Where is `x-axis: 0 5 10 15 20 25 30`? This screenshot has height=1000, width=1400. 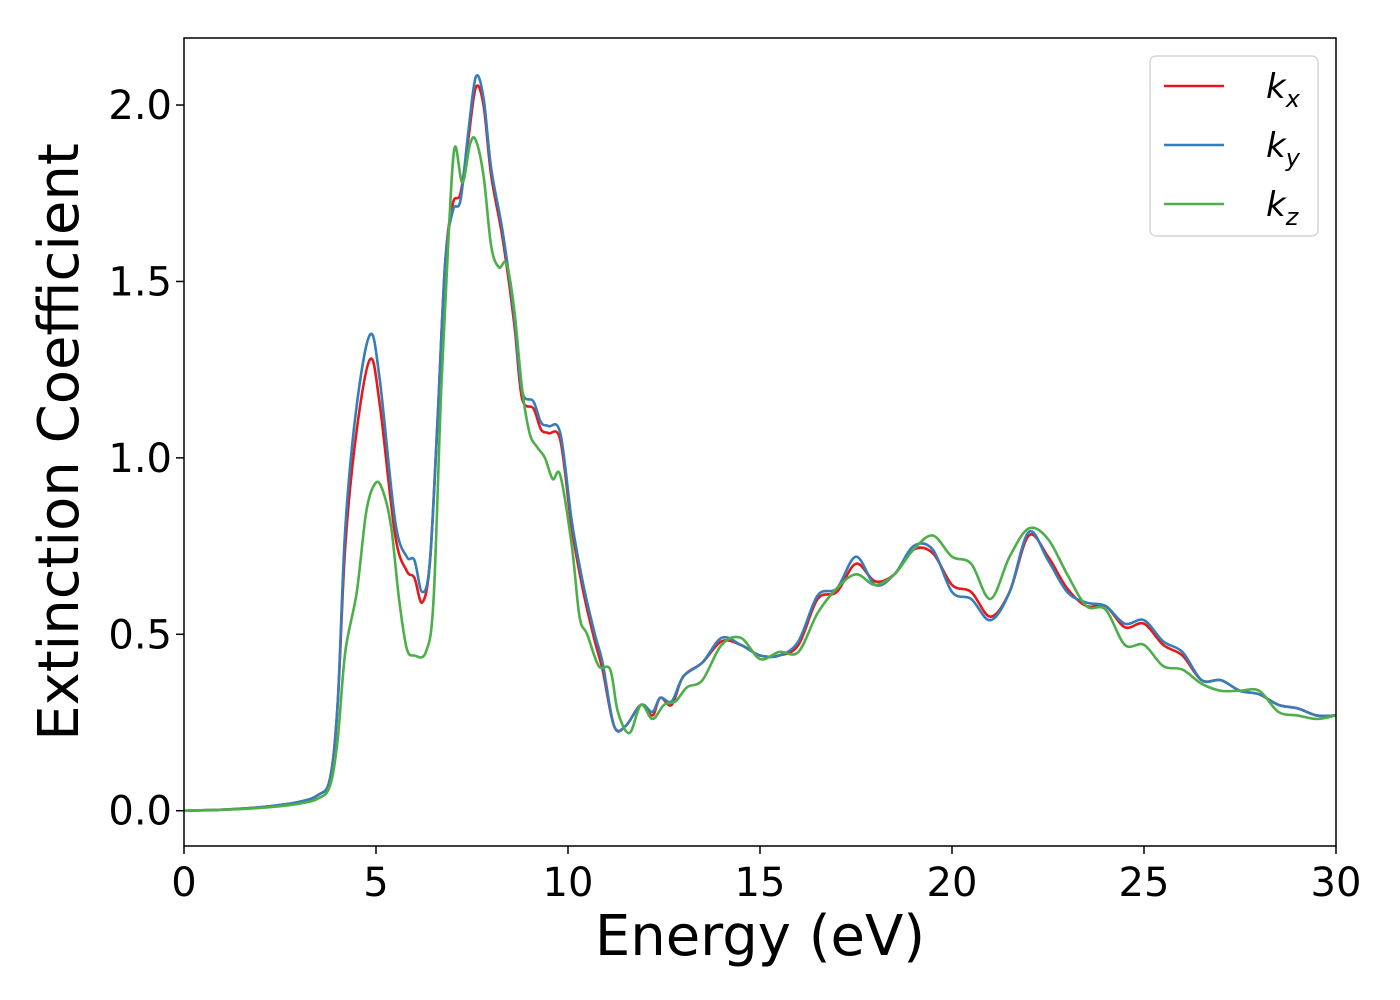 x-axis: 0 5 10 15 20 25 30 is located at coordinates (766, 876).